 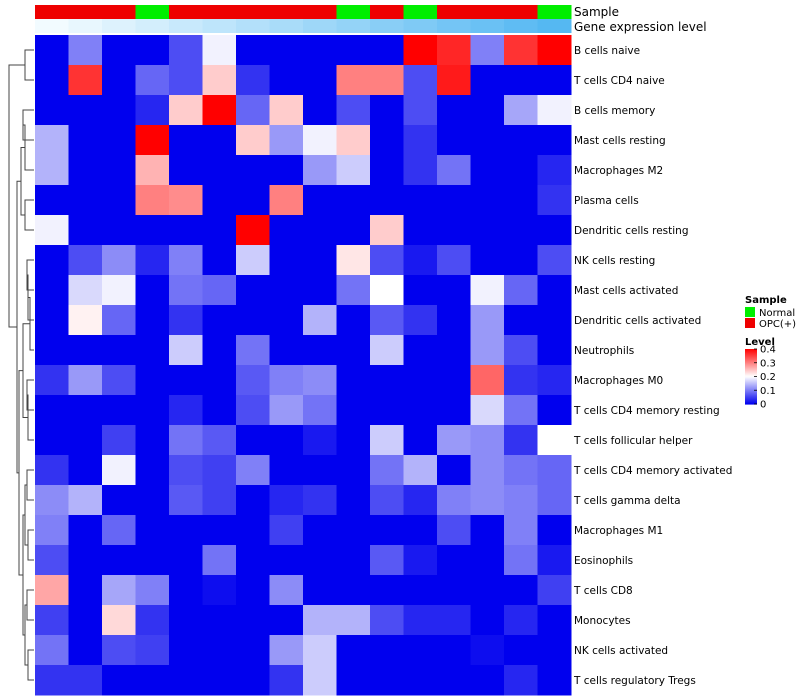 I want to click on colorbar-tick-label: 0.3, so click(x=768, y=363).